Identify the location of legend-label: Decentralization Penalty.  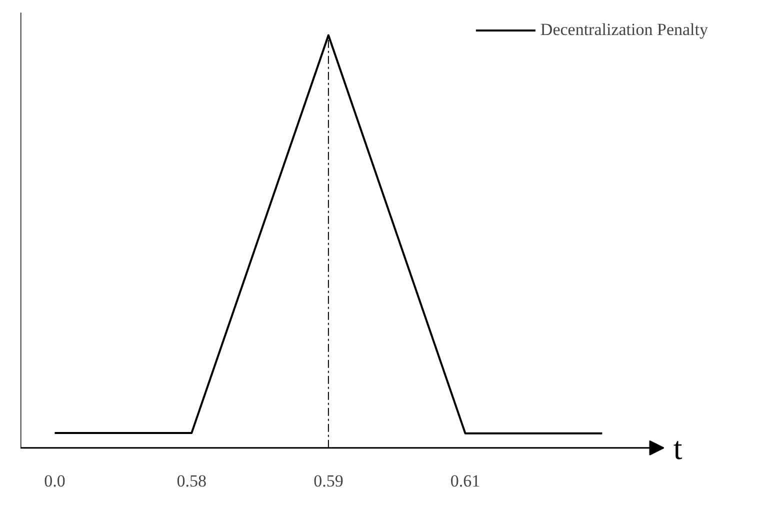
(624, 30).